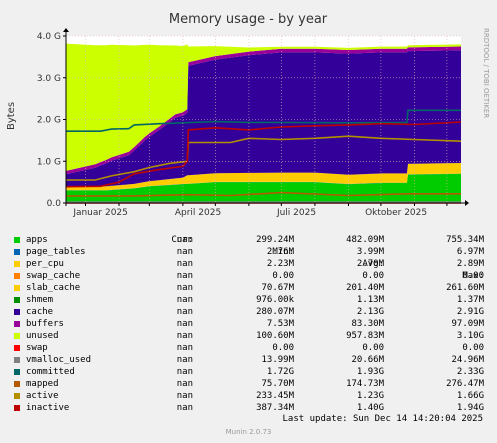 The image size is (497, 443). I want to click on legend-max: 276.47M, so click(465, 384).